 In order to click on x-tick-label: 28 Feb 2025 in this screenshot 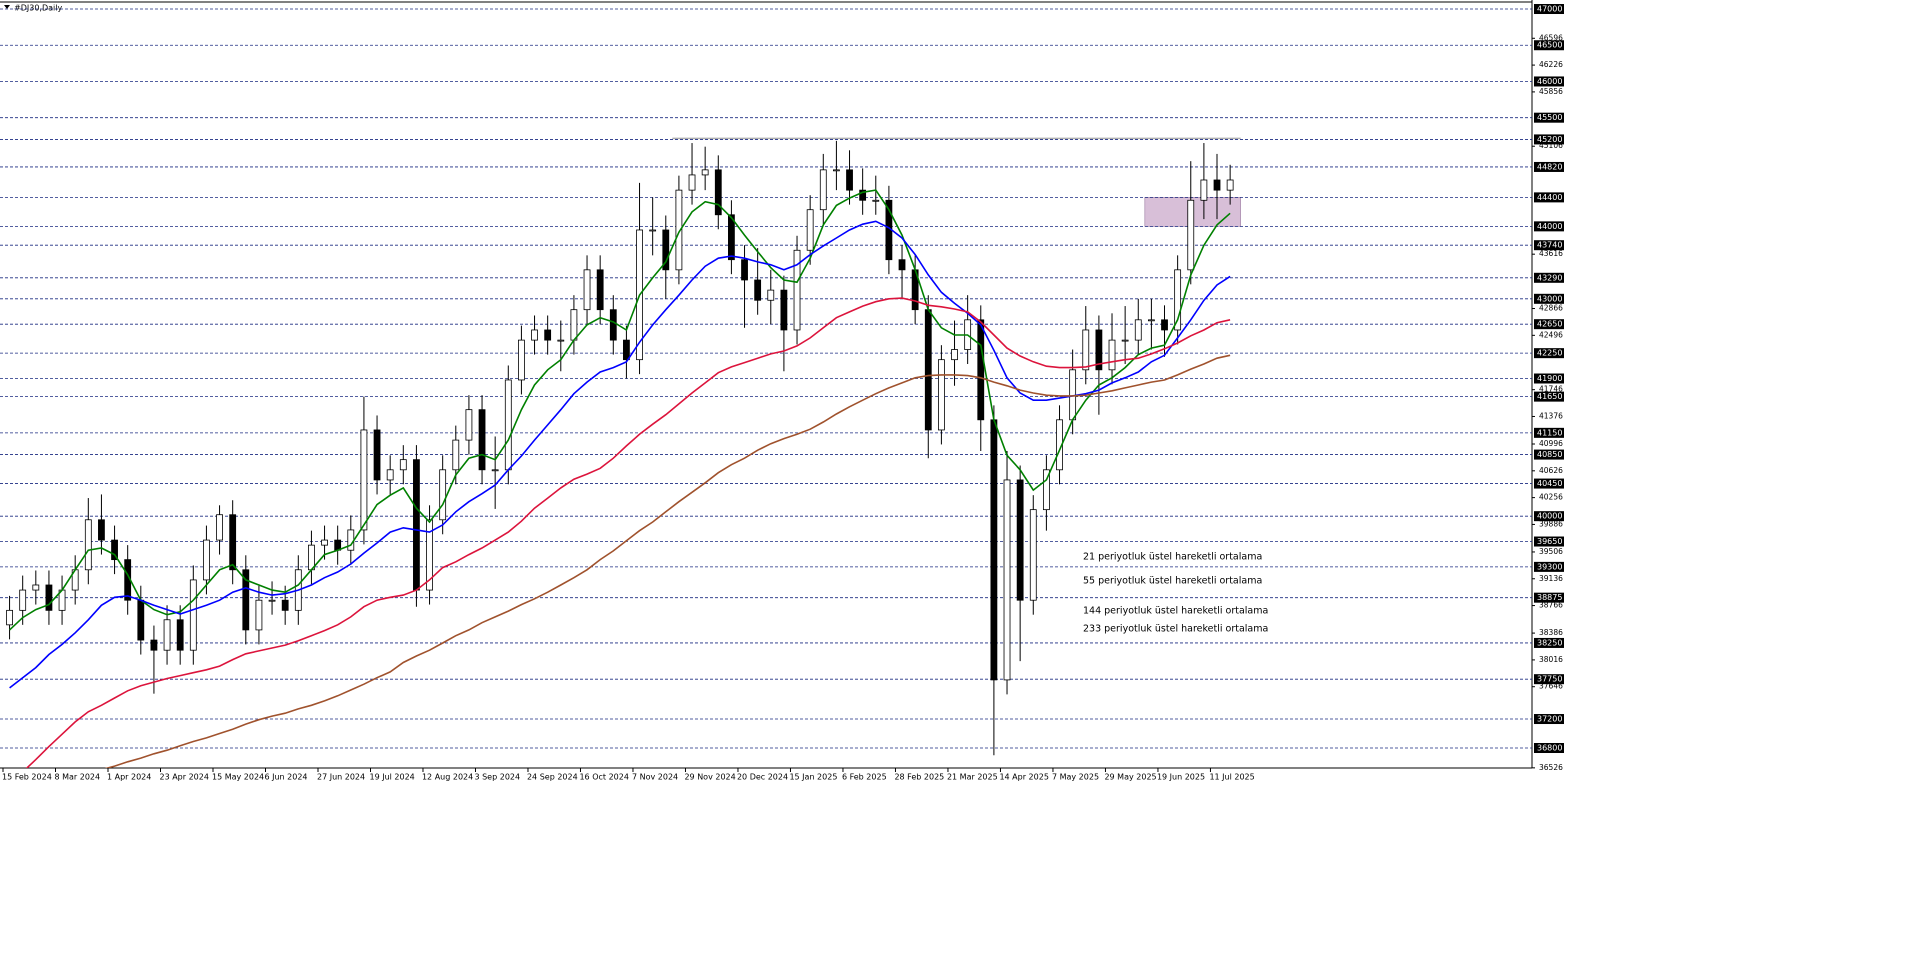, I will do `click(919, 777)`.